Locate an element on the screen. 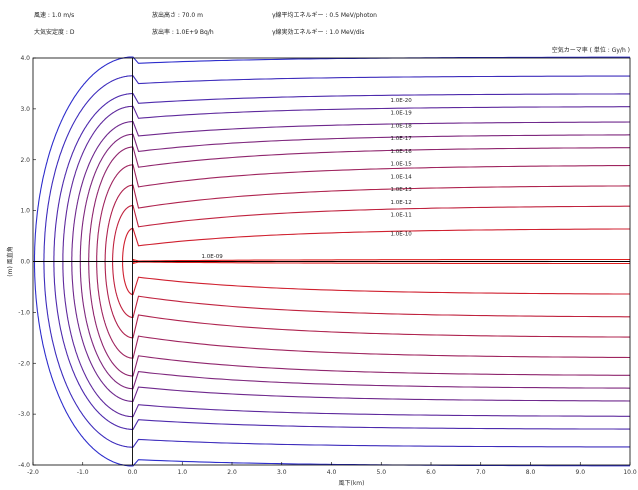 The height and width of the screenshot is (490, 638). x-tick-label: 9.0 is located at coordinates (580, 472).